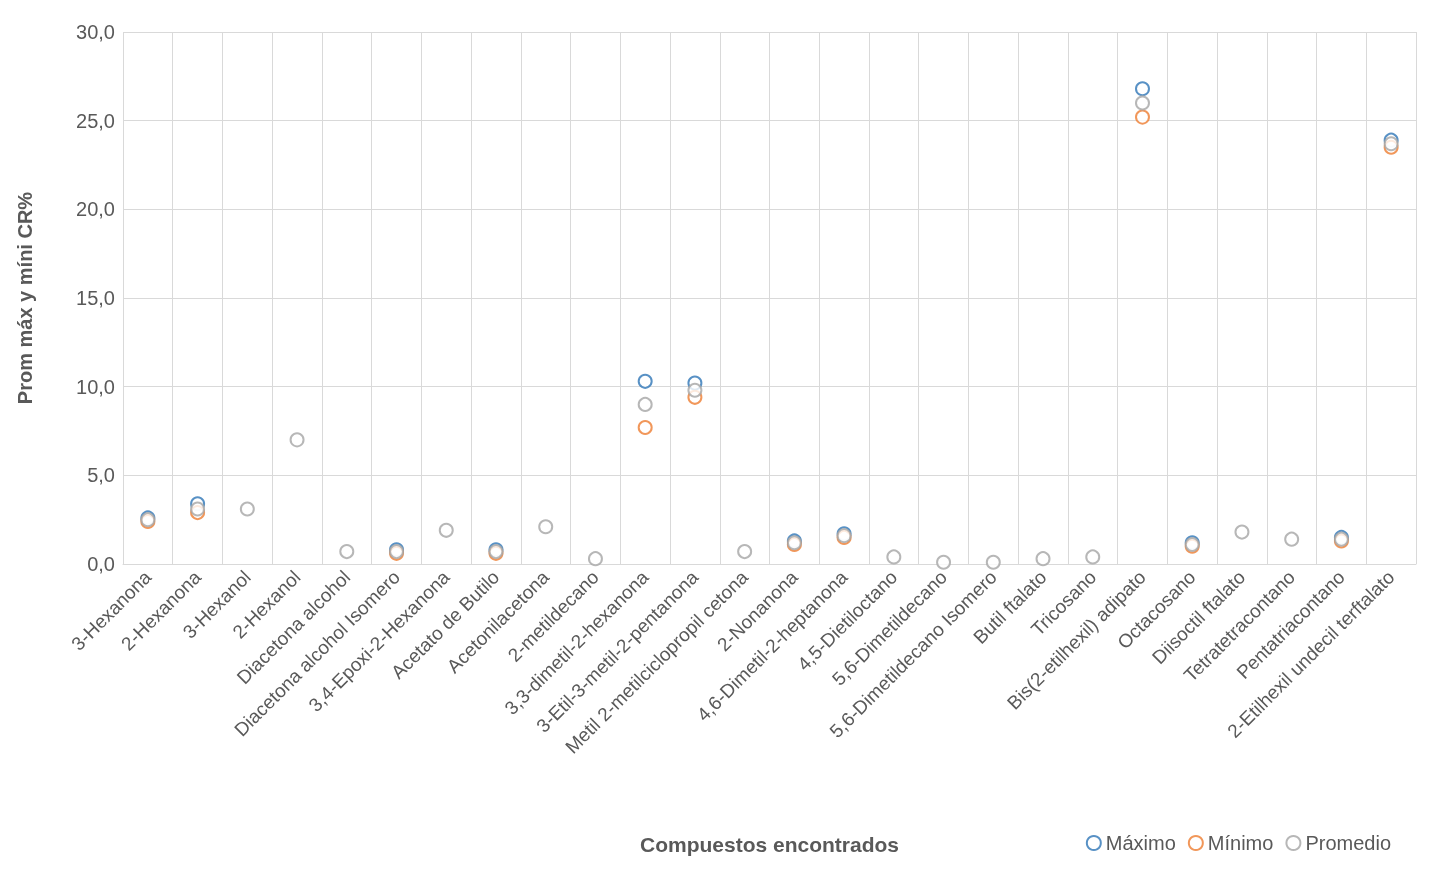 The width and height of the screenshot is (1436, 888). I want to click on y-tick-label: 5,0, so click(101, 475).